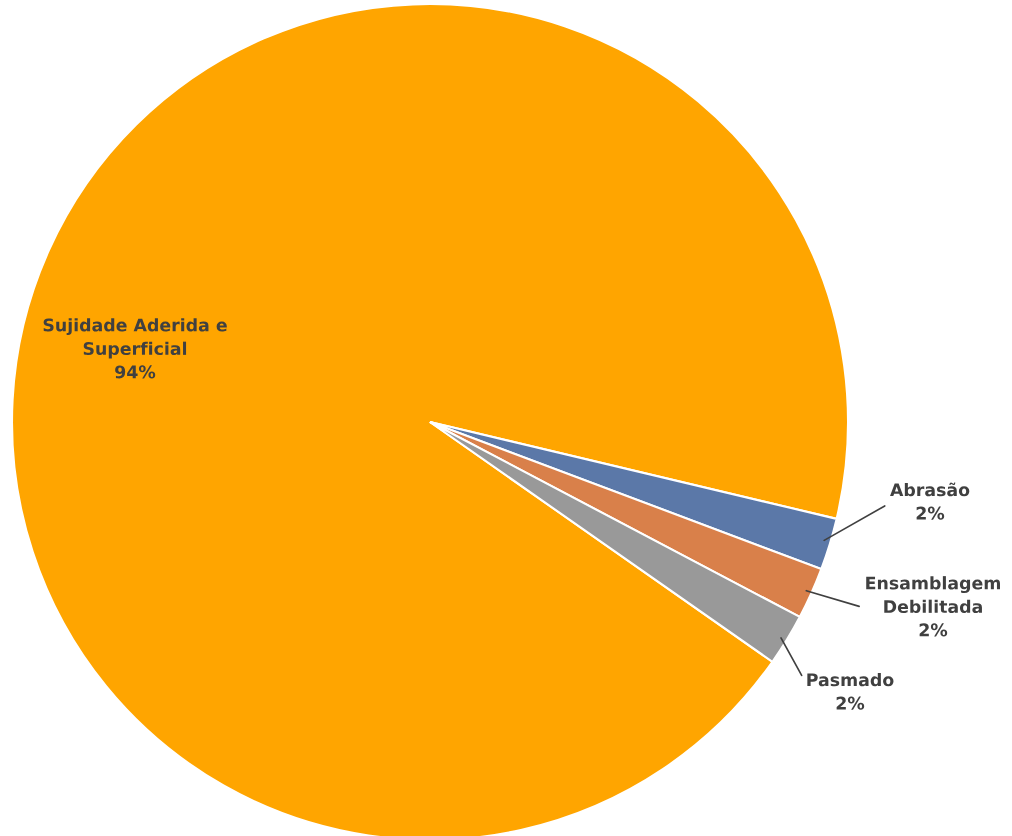 This screenshot has height=836, width=1012. What do you see at coordinates (933, 595) in the screenshot?
I see `slice-label: Ensamblagem Debilitada` at bounding box center [933, 595].